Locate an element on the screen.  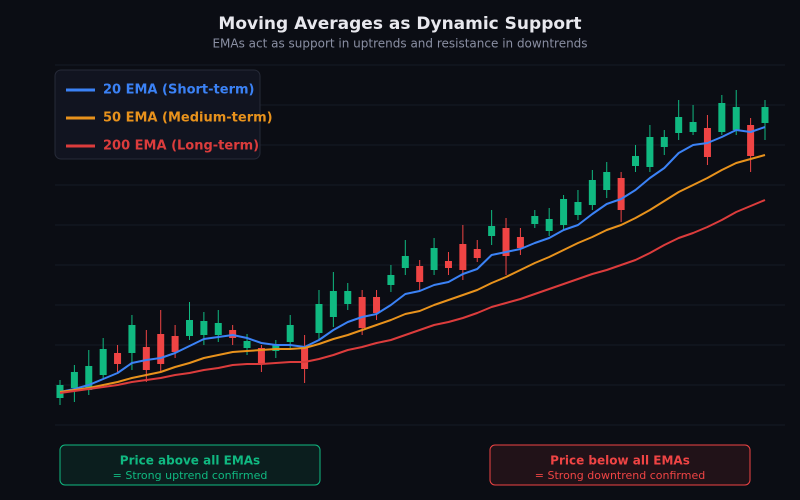
legend-label: 20 EMA (Short-term) is located at coordinates (178, 90).